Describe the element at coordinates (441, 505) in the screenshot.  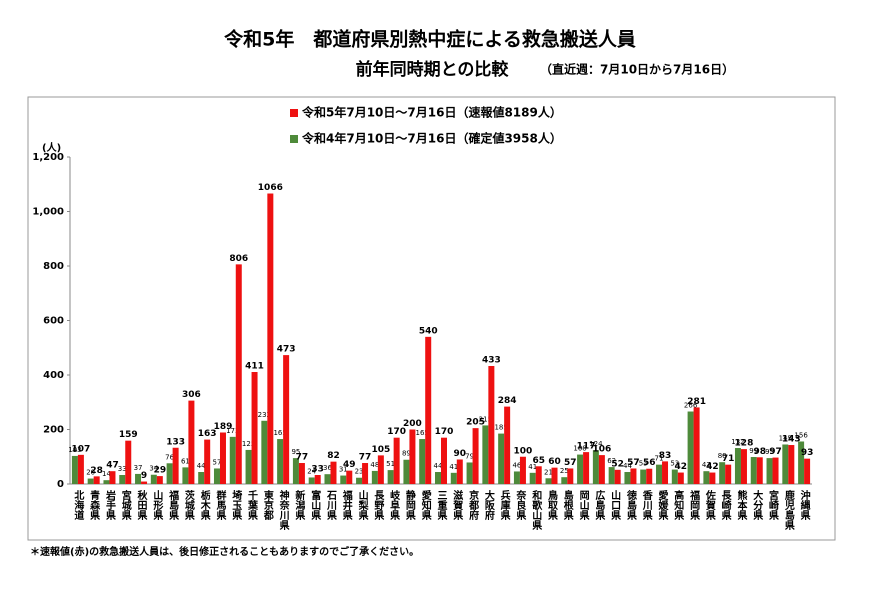
I see `x-tick-label: 三重県` at that location.